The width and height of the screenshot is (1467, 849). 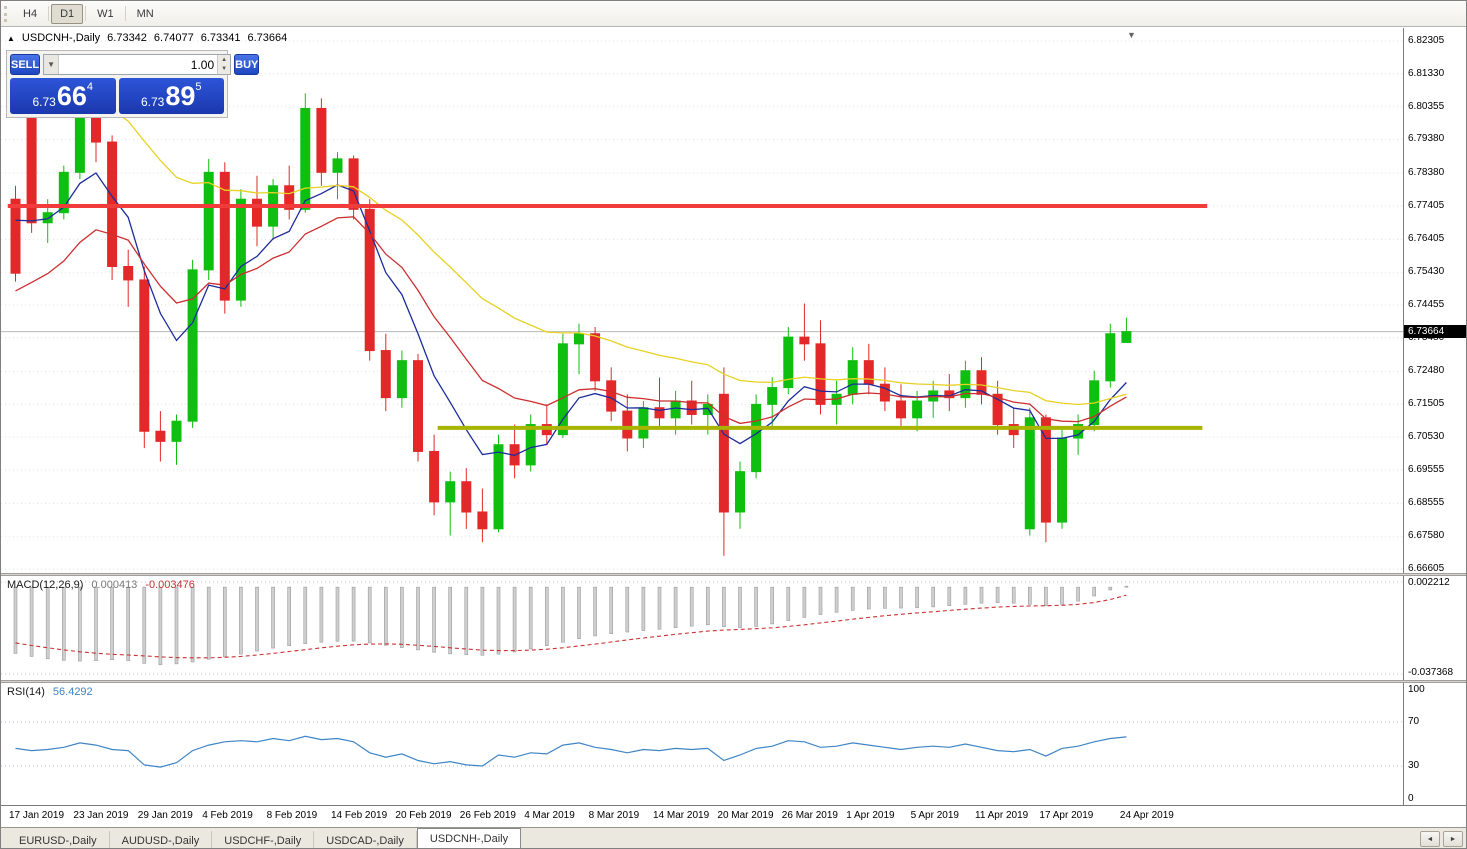 I want to click on rsi-value: 56.4292, so click(x=72, y=692).